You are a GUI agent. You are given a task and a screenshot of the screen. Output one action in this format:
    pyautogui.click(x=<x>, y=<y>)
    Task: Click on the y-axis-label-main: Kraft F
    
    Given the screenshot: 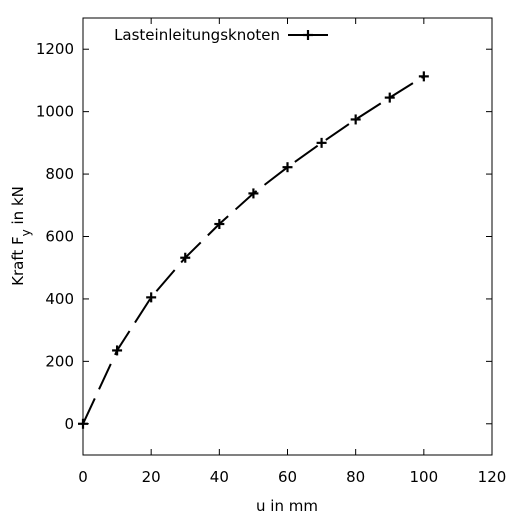 What is the action you would take?
    pyautogui.click(x=18, y=261)
    